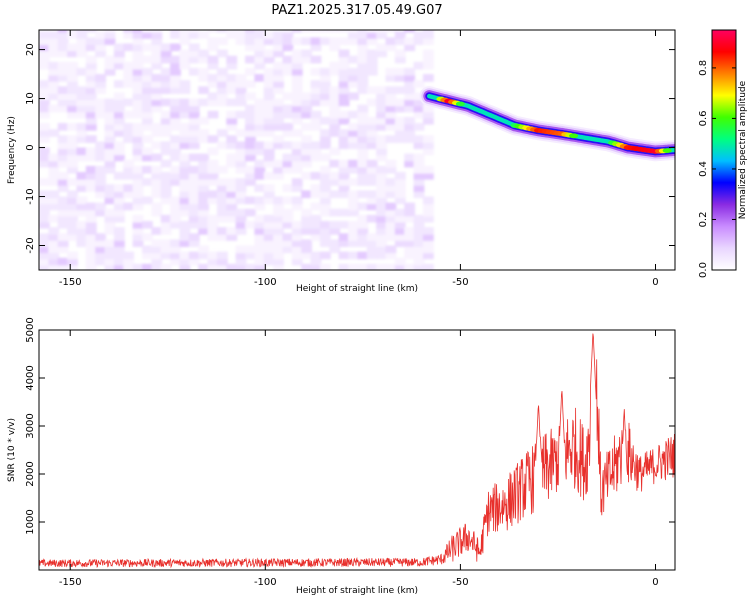  What do you see at coordinates (724, 150) in the screenshot?
I see `colorbar-scale` at bounding box center [724, 150].